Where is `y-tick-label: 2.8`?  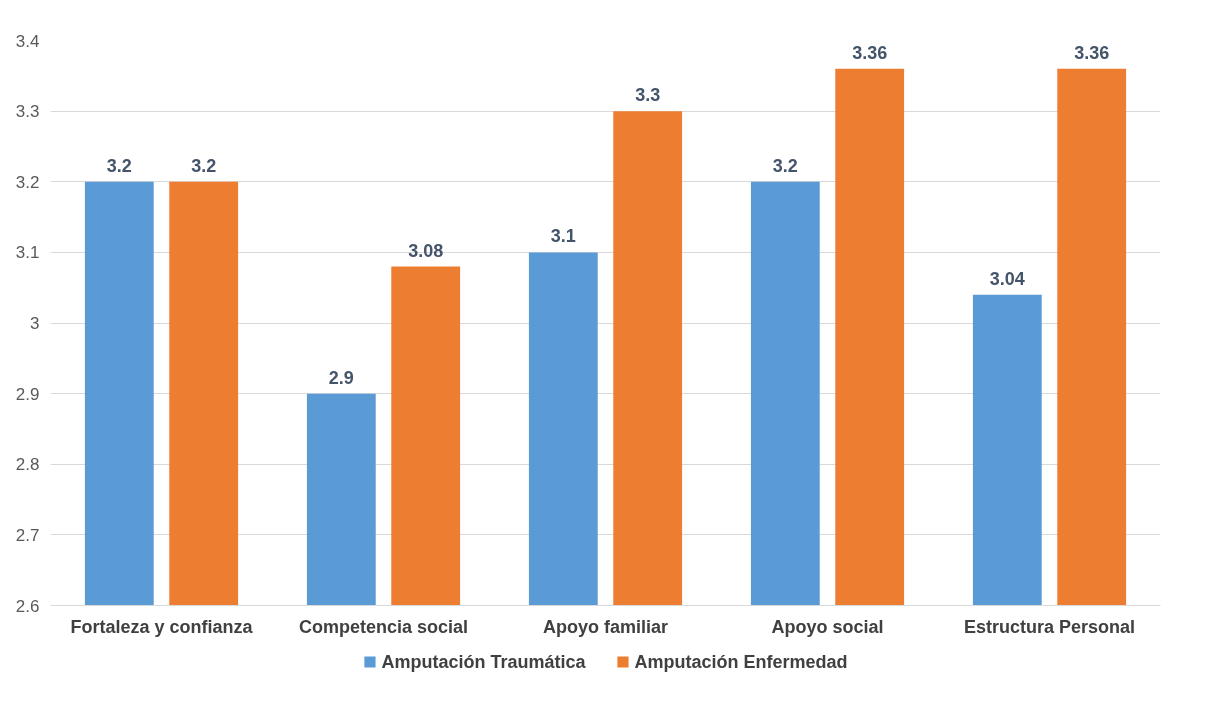 y-tick-label: 2.8 is located at coordinates (27, 465).